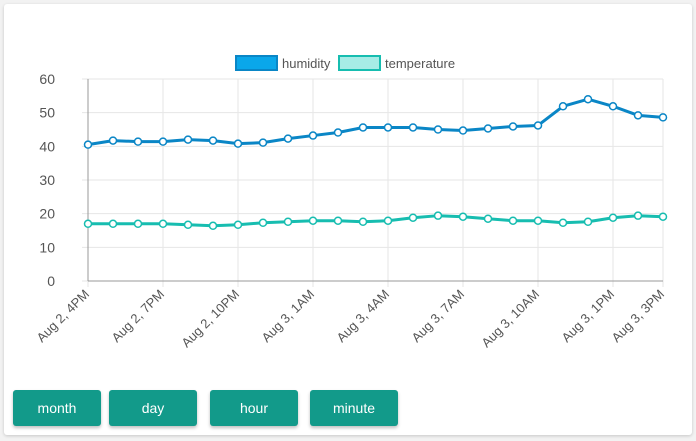 The width and height of the screenshot is (696, 441). What do you see at coordinates (376, 221) in the screenshot?
I see `temperature-series-line` at bounding box center [376, 221].